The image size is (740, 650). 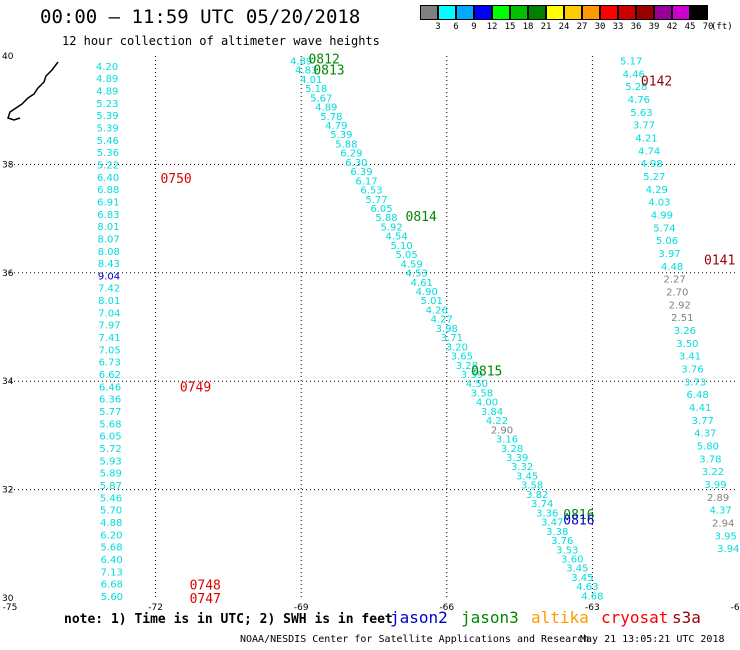 I want to click on track-value-label: 4.00, so click(x=487, y=403).